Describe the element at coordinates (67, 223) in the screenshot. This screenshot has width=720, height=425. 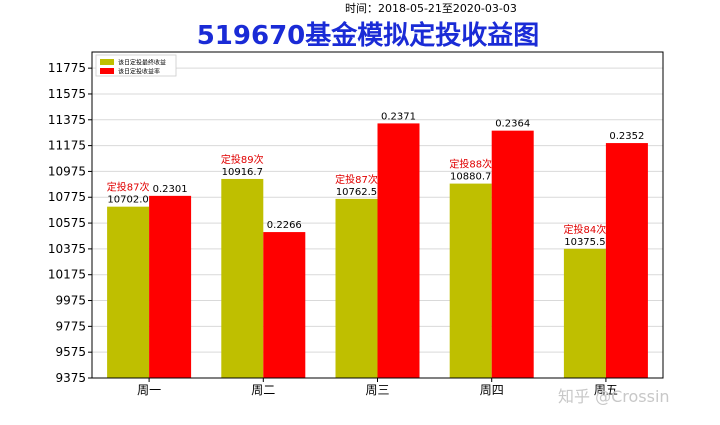
I see `y-tick-label: 10575` at that location.